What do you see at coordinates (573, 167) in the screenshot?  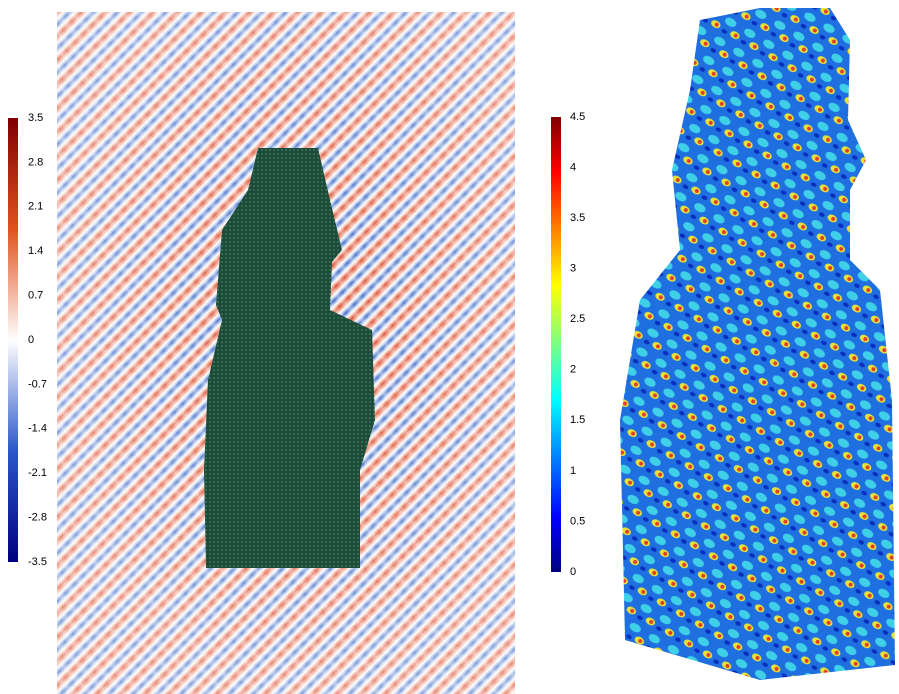 I see `colorbar-tick-label: 4` at bounding box center [573, 167].